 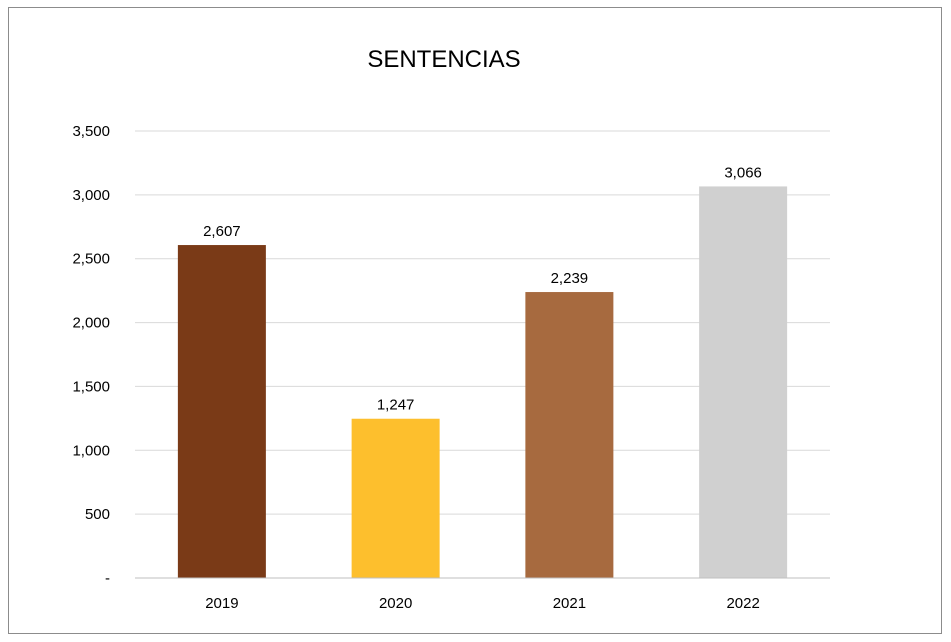 What do you see at coordinates (396, 405) in the screenshot?
I see `data-label-2020: 1,247` at bounding box center [396, 405].